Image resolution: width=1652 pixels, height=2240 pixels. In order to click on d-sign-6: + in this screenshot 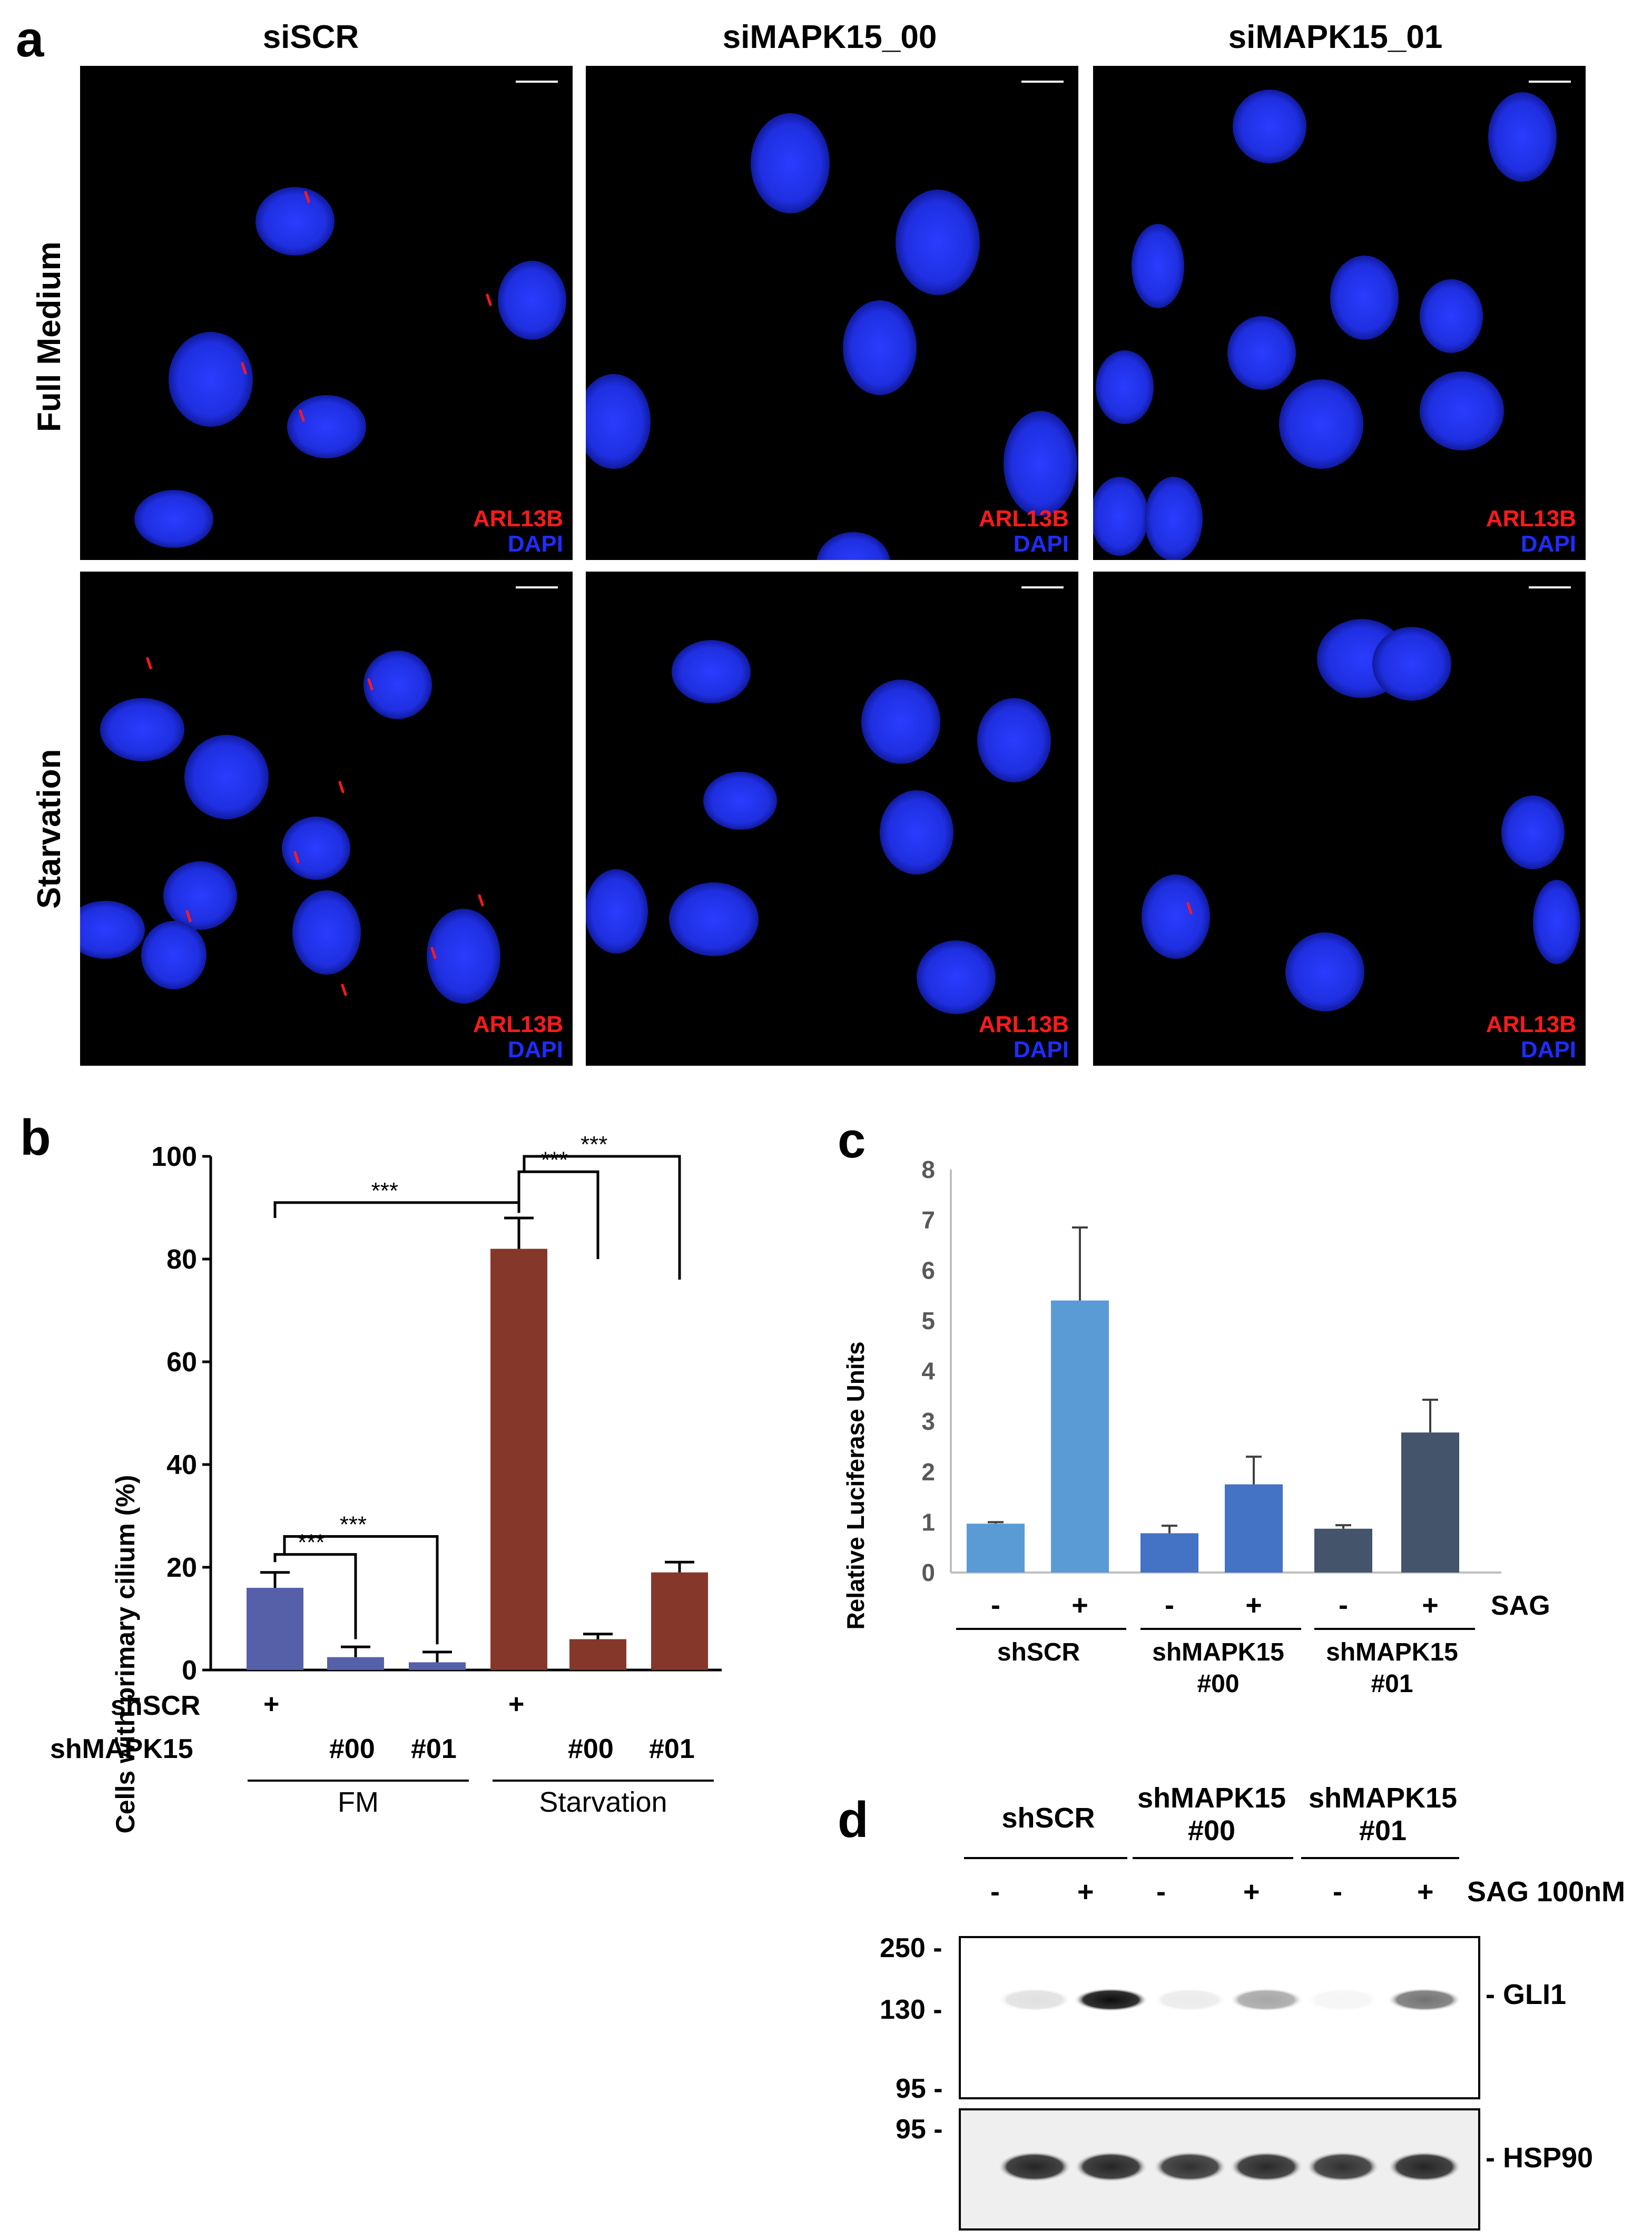, I will do `click(1425, 1892)`.